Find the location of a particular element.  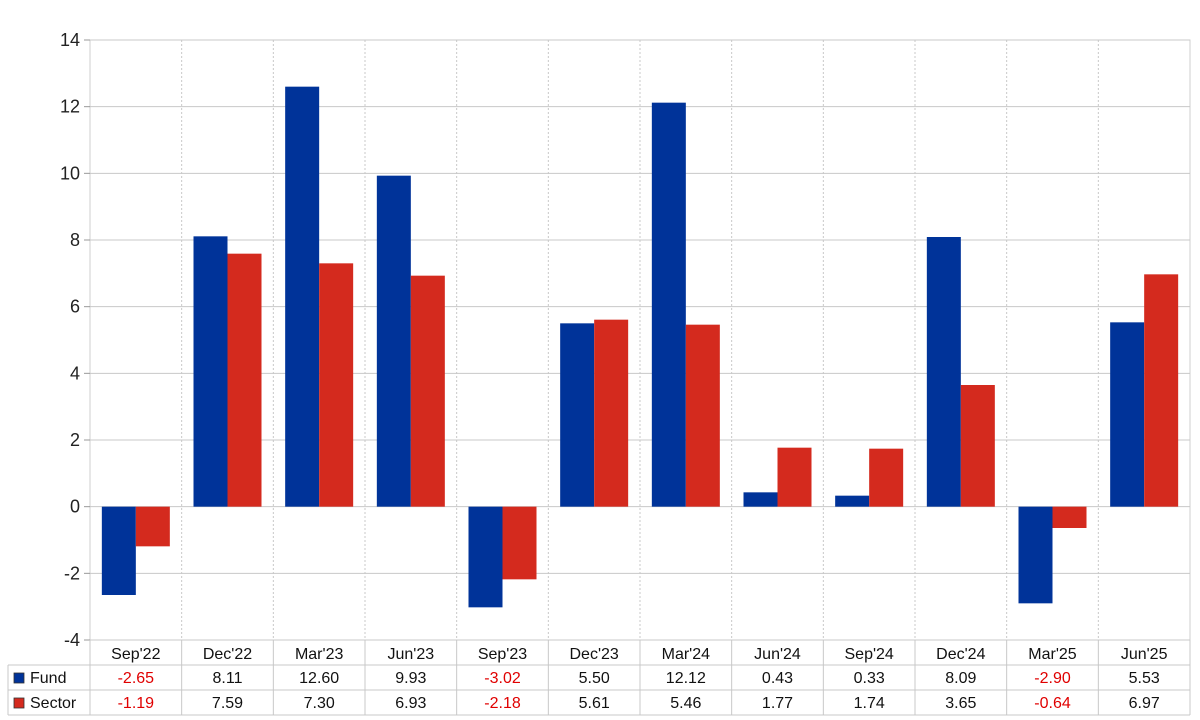

data-label-sector: 5.61 is located at coordinates (594, 703).